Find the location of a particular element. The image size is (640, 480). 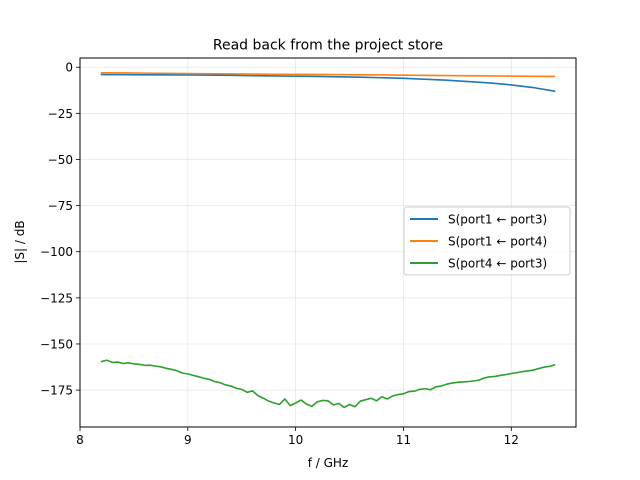

chart-title: Read back from the project store is located at coordinates (328, 46).